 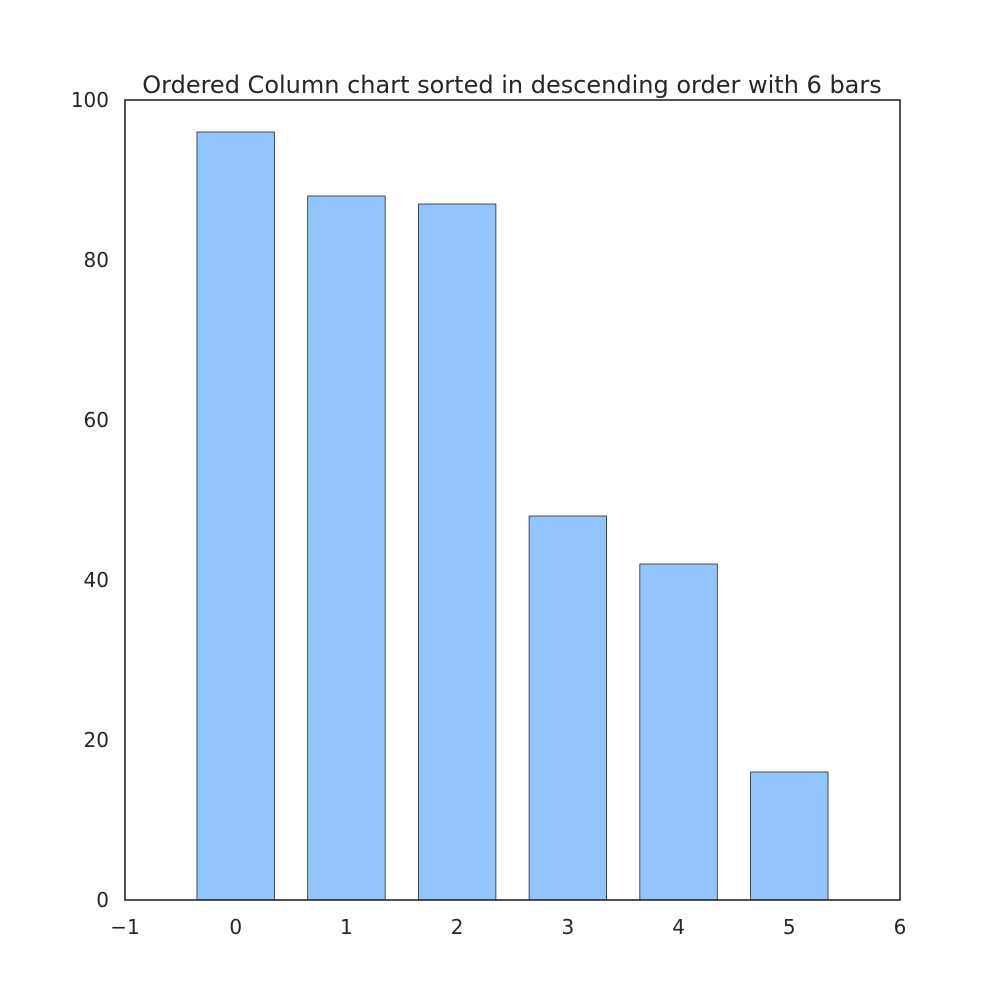 What do you see at coordinates (124, 927) in the screenshot?
I see `x-tick-label: −1` at bounding box center [124, 927].